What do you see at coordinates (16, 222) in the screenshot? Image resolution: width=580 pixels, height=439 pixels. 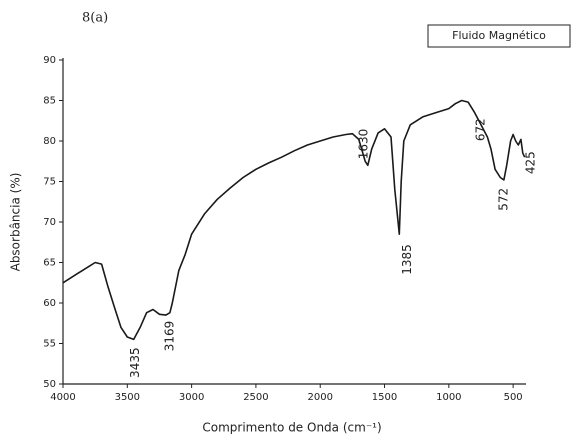 I see `y-axis-label: Absorbância (%)` at bounding box center [16, 222].